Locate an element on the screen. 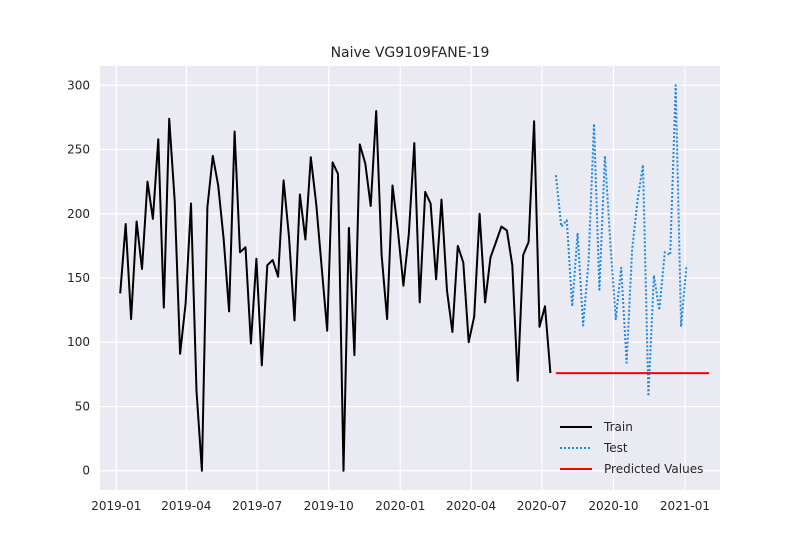 The height and width of the screenshot is (550, 800). x-tick-label: 2019-01 is located at coordinates (116, 506).